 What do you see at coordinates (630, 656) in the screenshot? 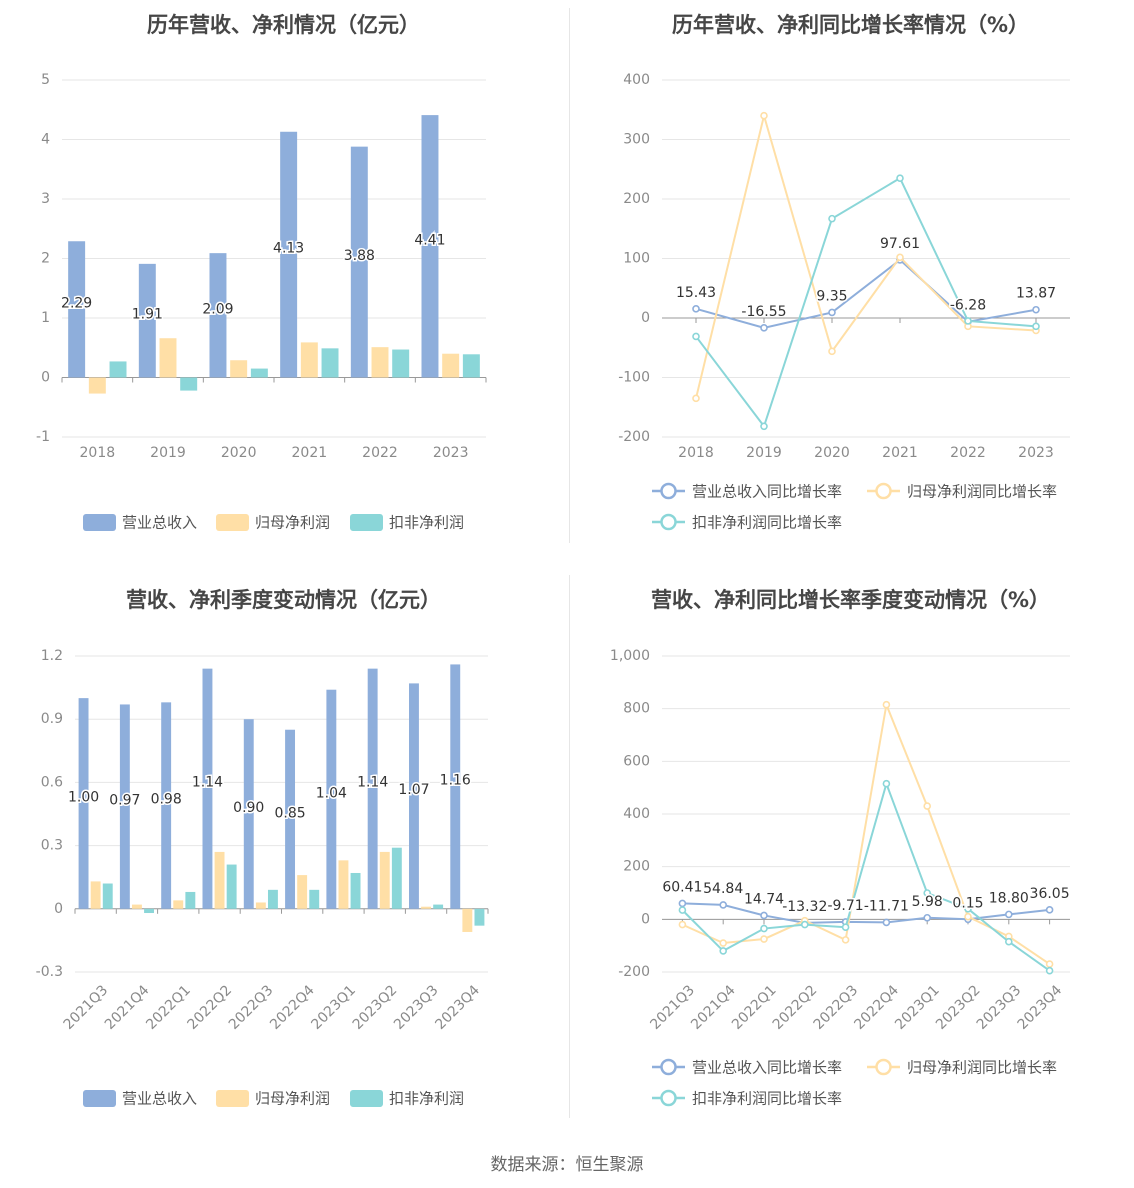
I see `y-tick-label: 1,000` at bounding box center [630, 656].